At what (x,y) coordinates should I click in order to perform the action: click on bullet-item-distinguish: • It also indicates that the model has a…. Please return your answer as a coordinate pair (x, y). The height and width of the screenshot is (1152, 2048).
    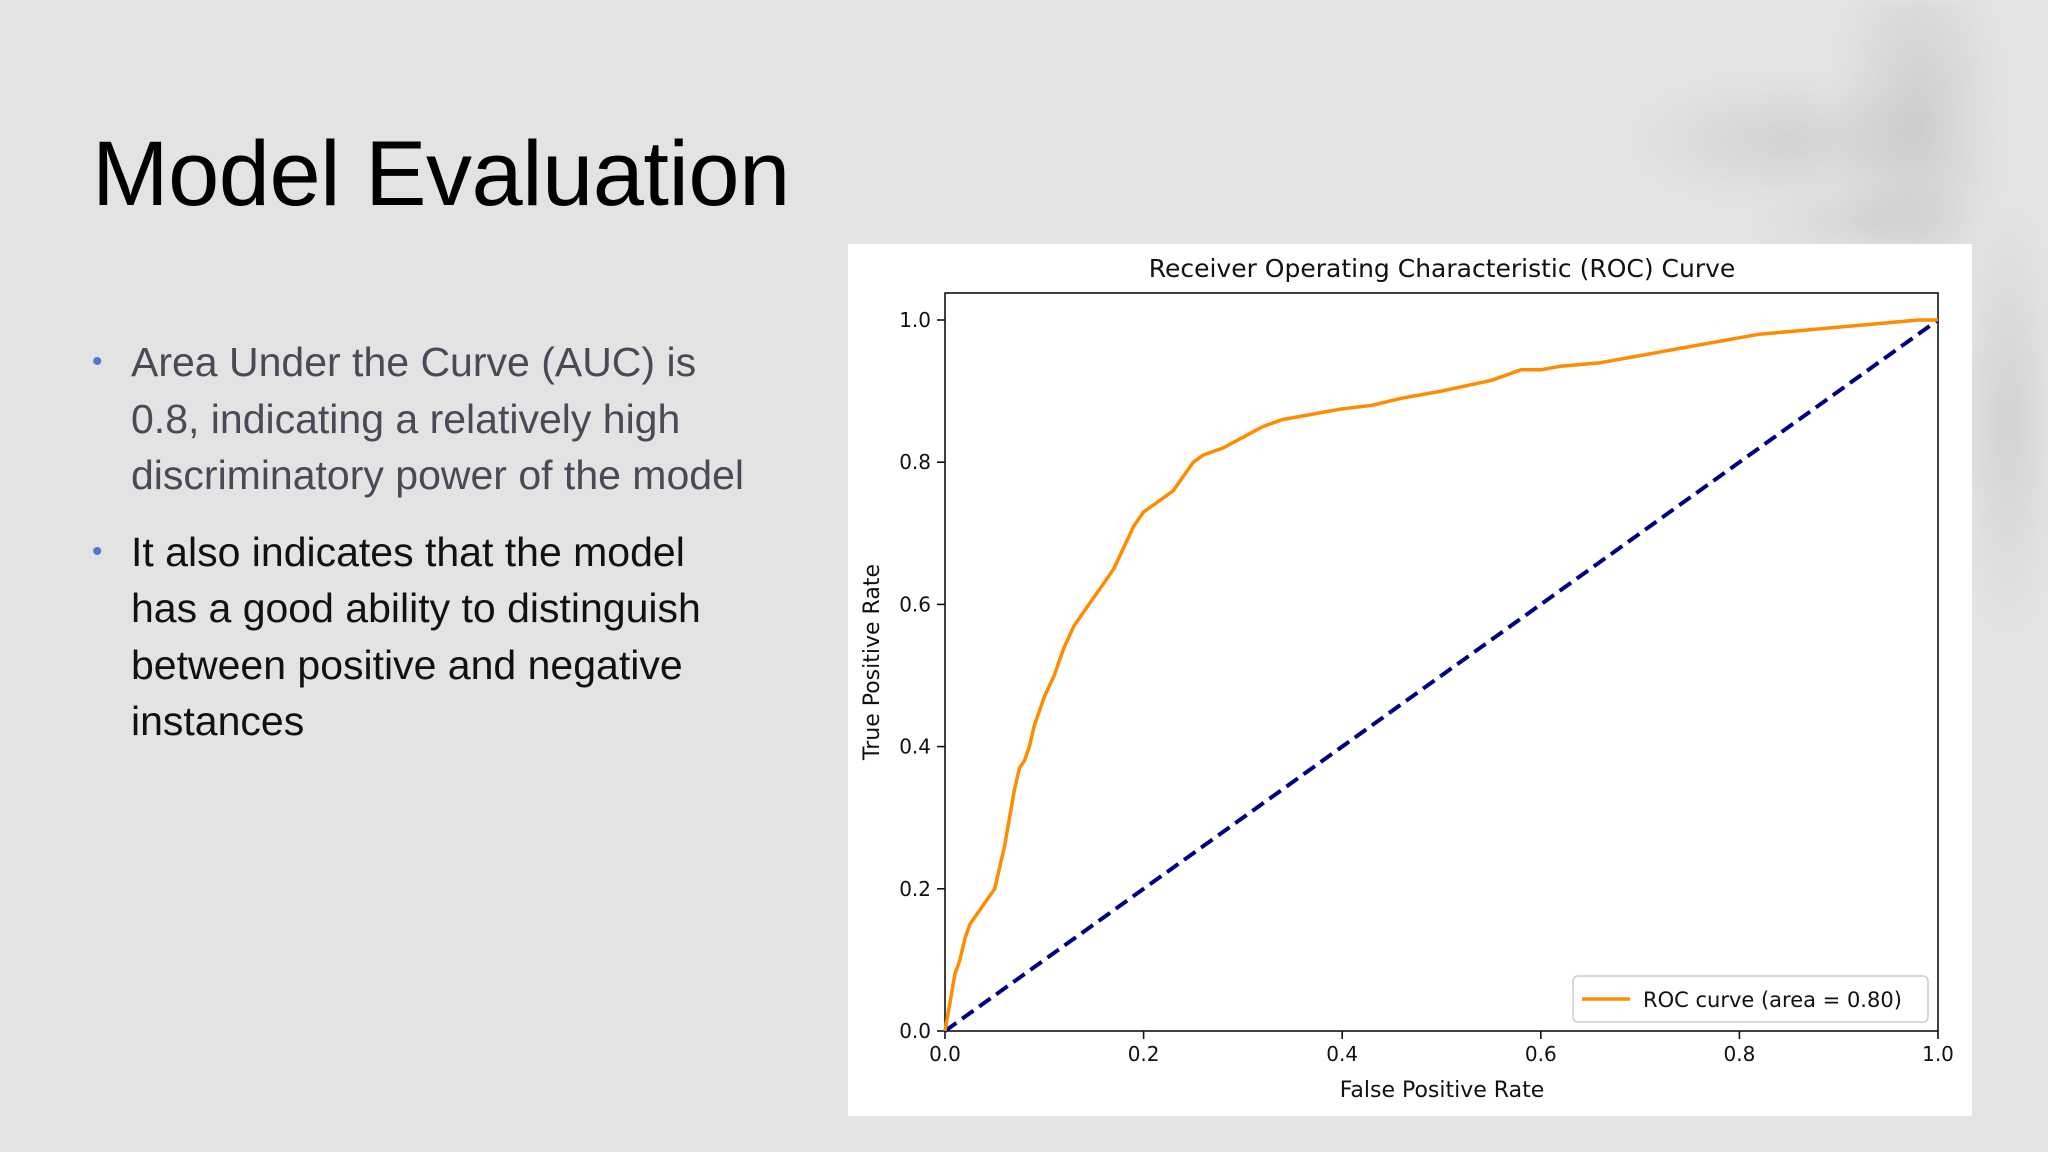
    Looking at the image, I should click on (422, 637).